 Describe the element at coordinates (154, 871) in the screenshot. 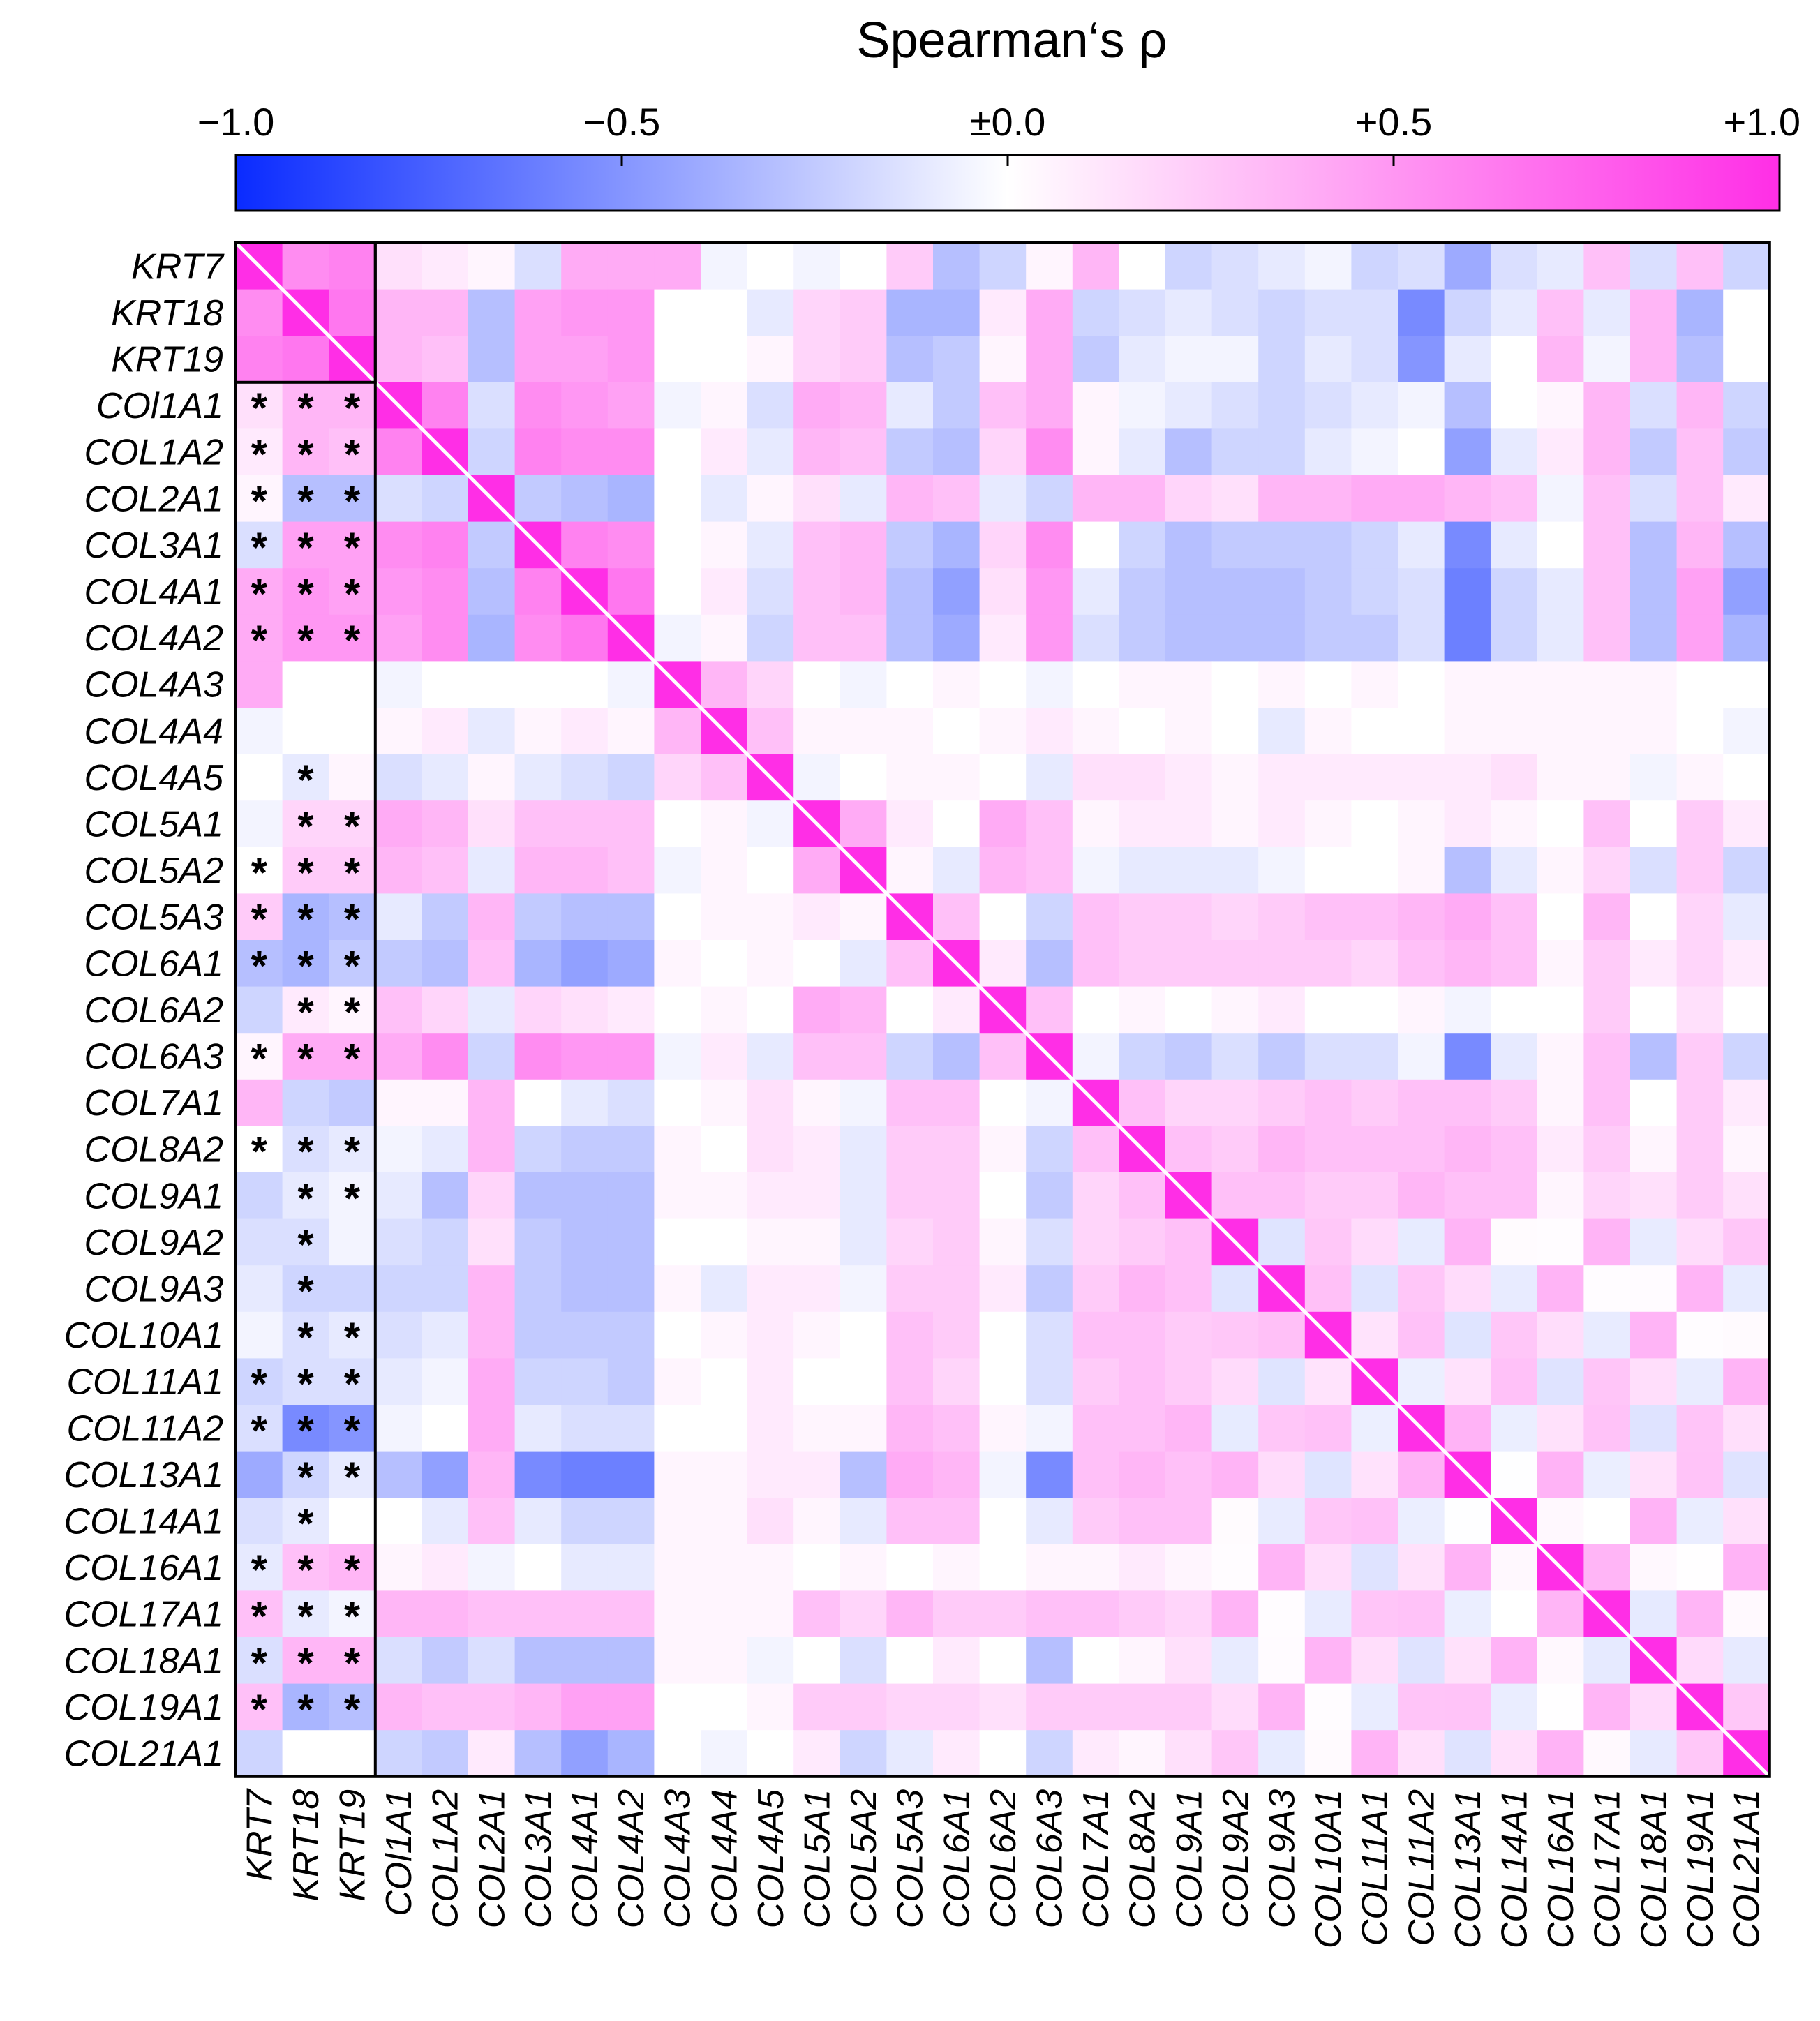

I see `row-label: COL5A2` at that location.